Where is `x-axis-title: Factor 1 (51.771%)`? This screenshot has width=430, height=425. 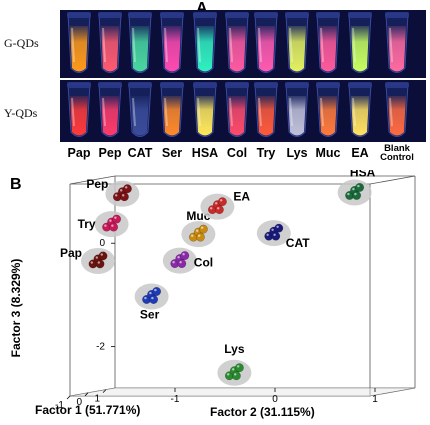
x-axis-title: Factor 1 (51.771%) is located at coordinates (87, 410).